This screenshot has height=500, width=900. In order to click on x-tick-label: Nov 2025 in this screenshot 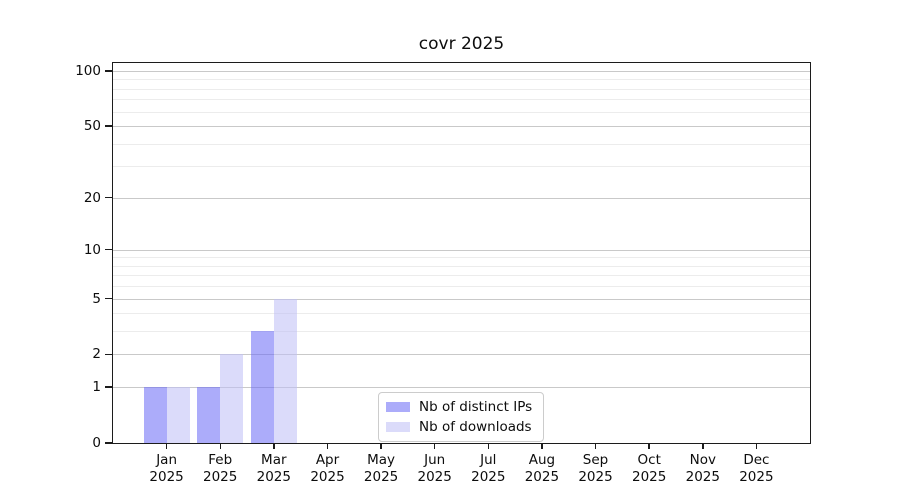, I will do `click(702, 468)`.